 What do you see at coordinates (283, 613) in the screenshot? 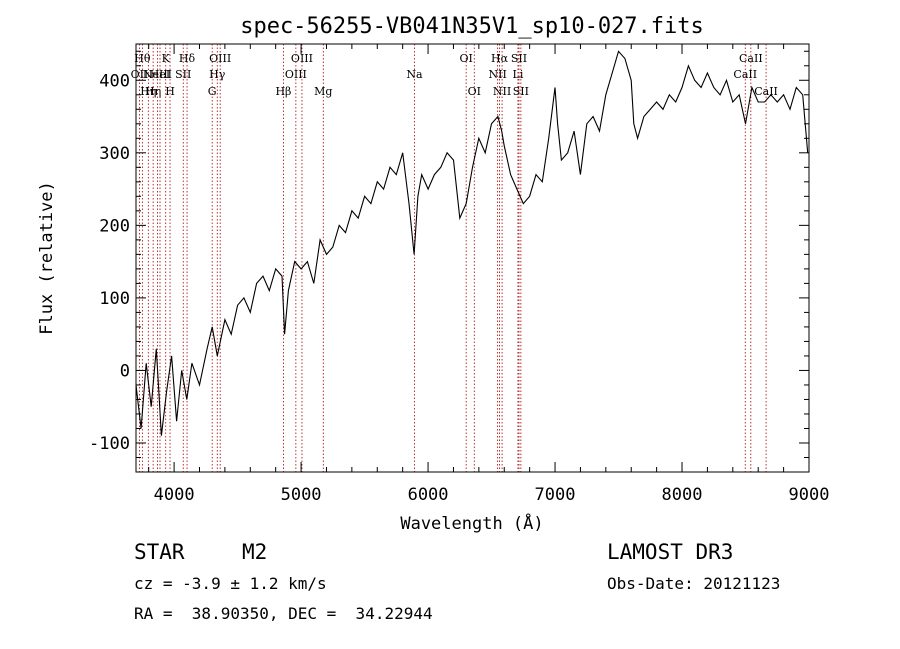
I see `coordinates: RA = 38.90350, DEC = 34.22944` at bounding box center [283, 613].